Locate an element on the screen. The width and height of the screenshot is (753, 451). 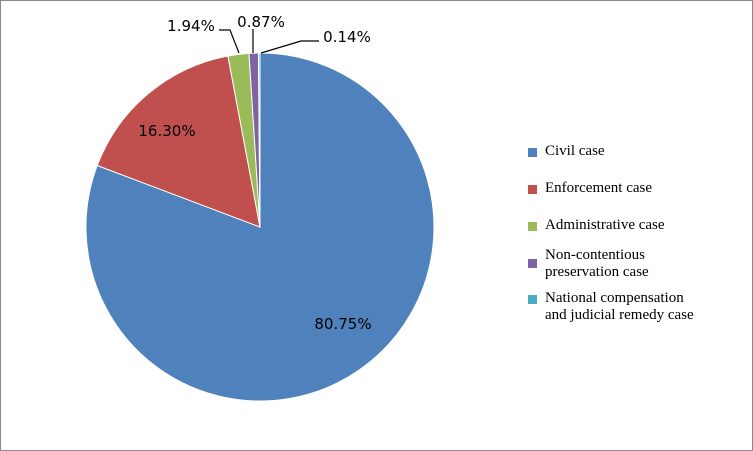
legend-swatch-non-contentious is located at coordinates (532, 263).